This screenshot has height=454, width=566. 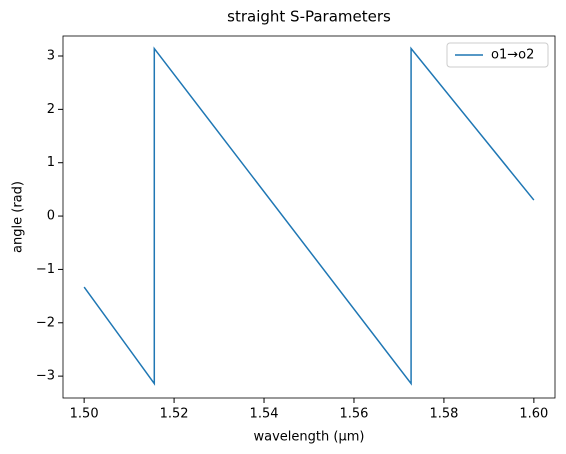 I want to click on chart-title: straight S-Parameters, so click(x=309, y=17).